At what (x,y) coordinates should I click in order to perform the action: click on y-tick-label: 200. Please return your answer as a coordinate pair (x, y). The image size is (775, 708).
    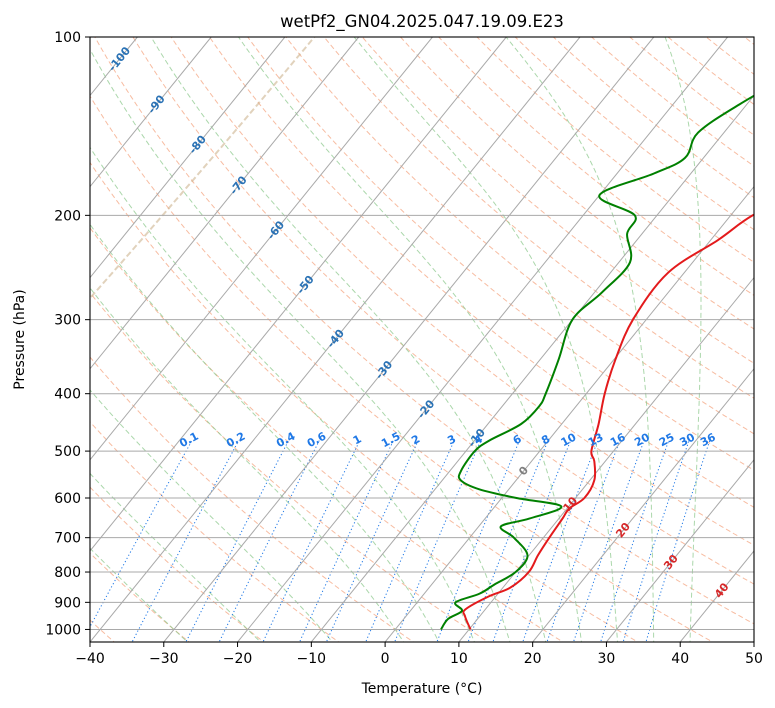
    Looking at the image, I should click on (67, 216).